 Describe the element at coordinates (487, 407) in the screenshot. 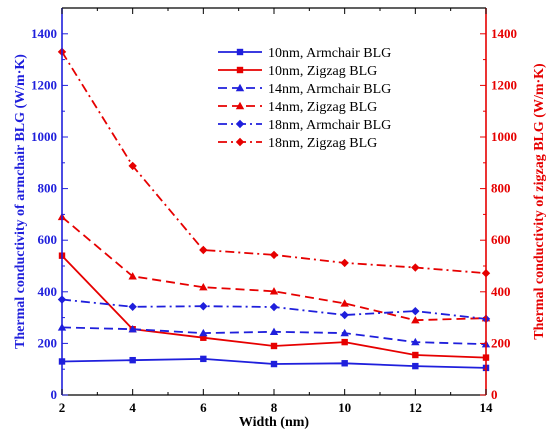

I see `x-tick-label: 14` at that location.